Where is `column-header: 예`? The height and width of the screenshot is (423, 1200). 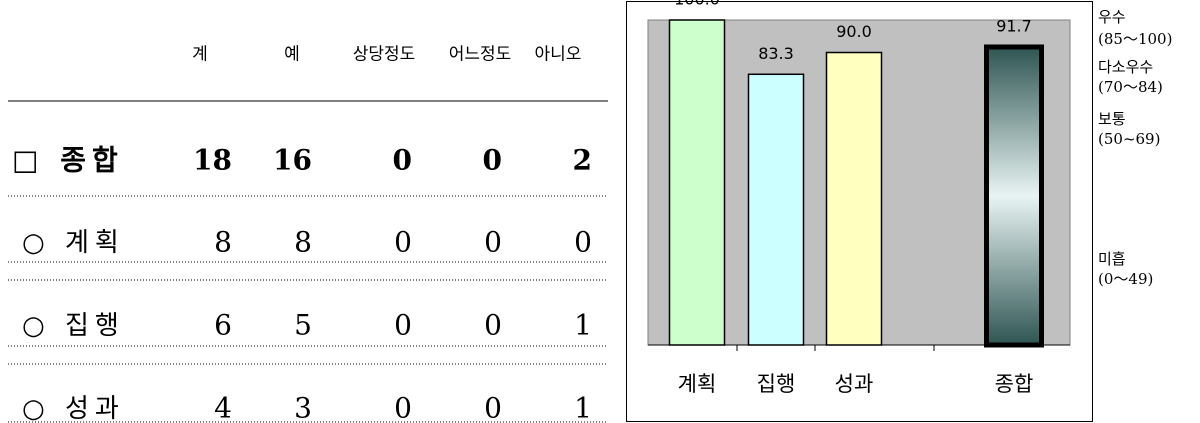
column-header: 예 is located at coordinates (292, 55).